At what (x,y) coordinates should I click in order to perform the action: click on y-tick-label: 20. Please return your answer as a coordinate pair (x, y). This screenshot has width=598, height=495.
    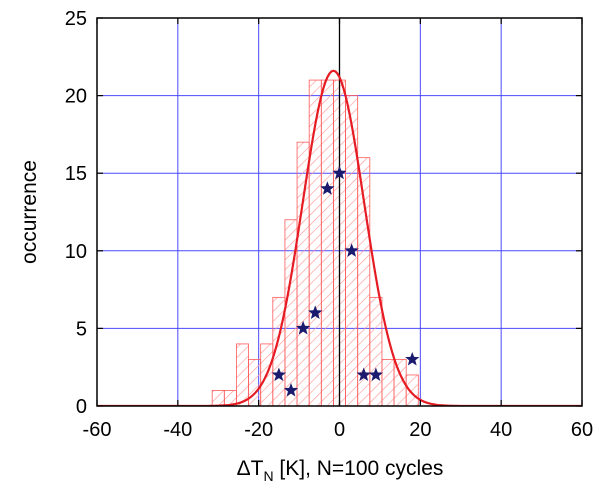
    Looking at the image, I should click on (76, 97).